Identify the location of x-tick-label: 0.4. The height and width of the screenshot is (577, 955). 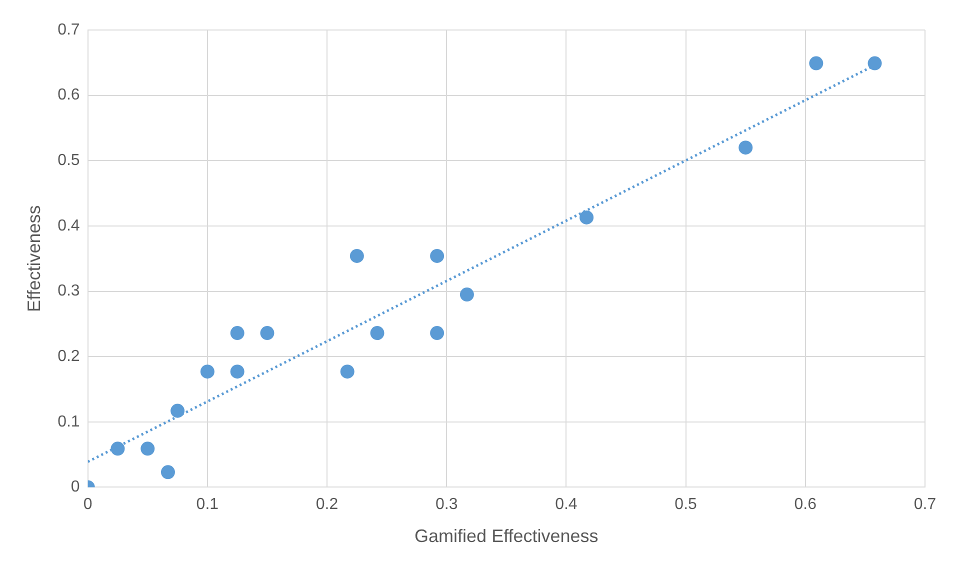
(566, 505).